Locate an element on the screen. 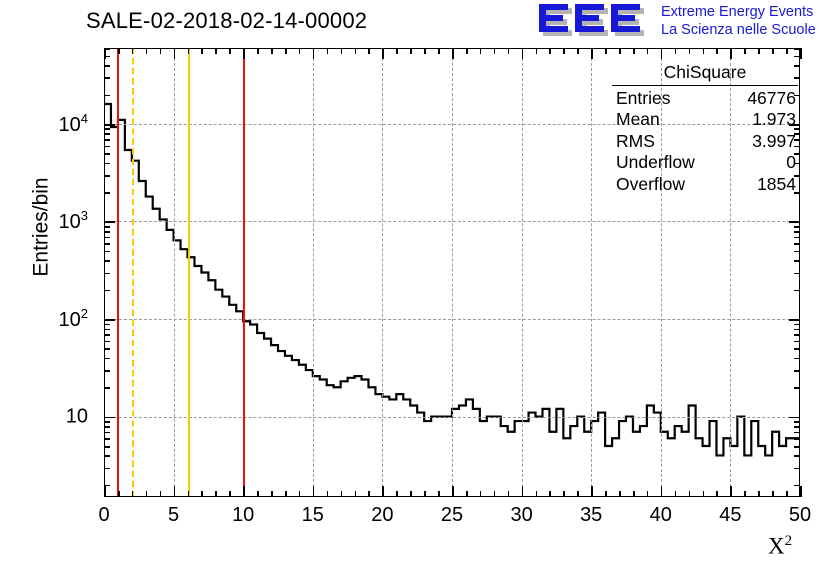 This screenshot has height=572, width=836. y-tick-label-1000: 103 is located at coordinates (44, 222).